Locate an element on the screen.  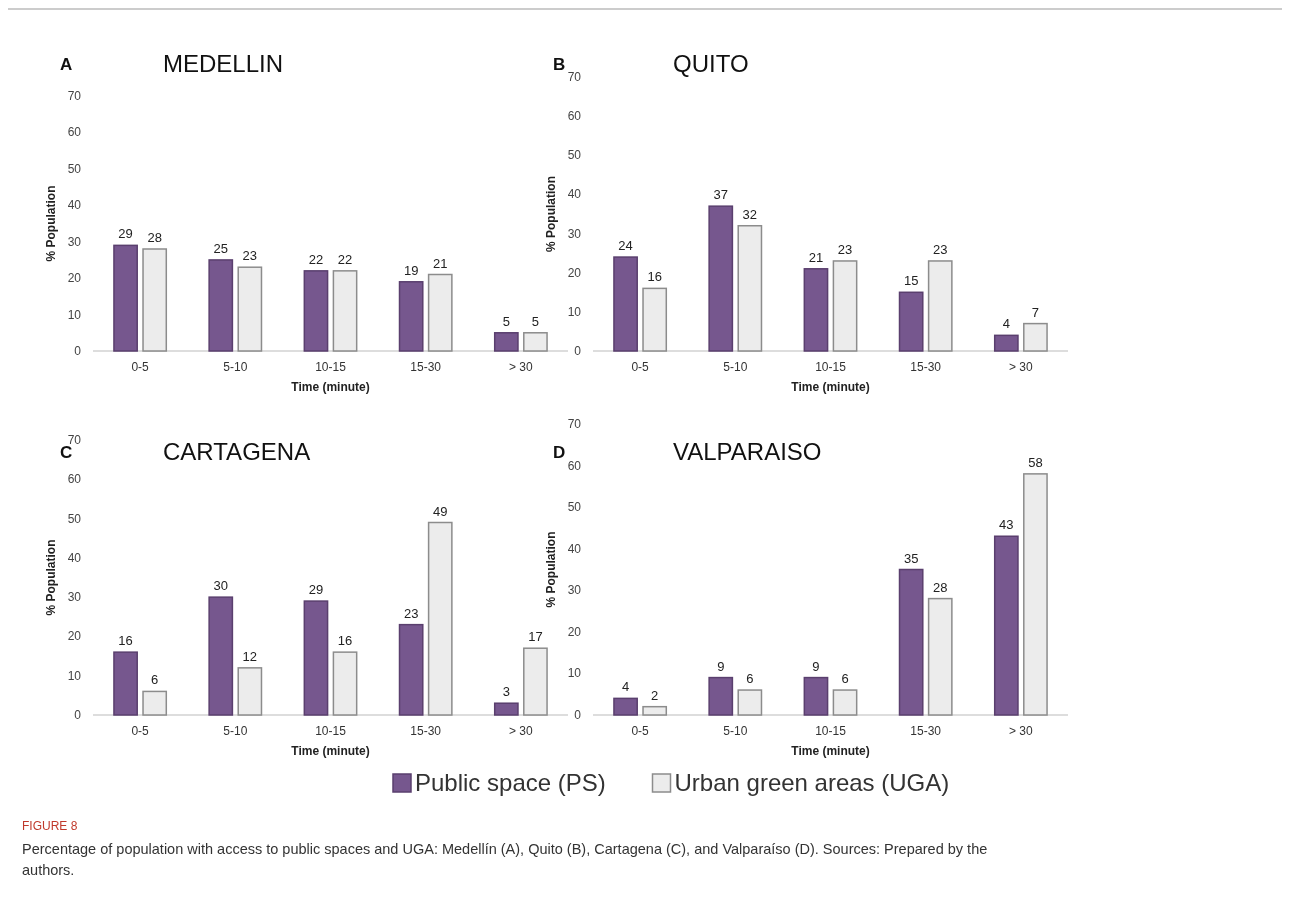
data-label: 17 is located at coordinates (535, 637).